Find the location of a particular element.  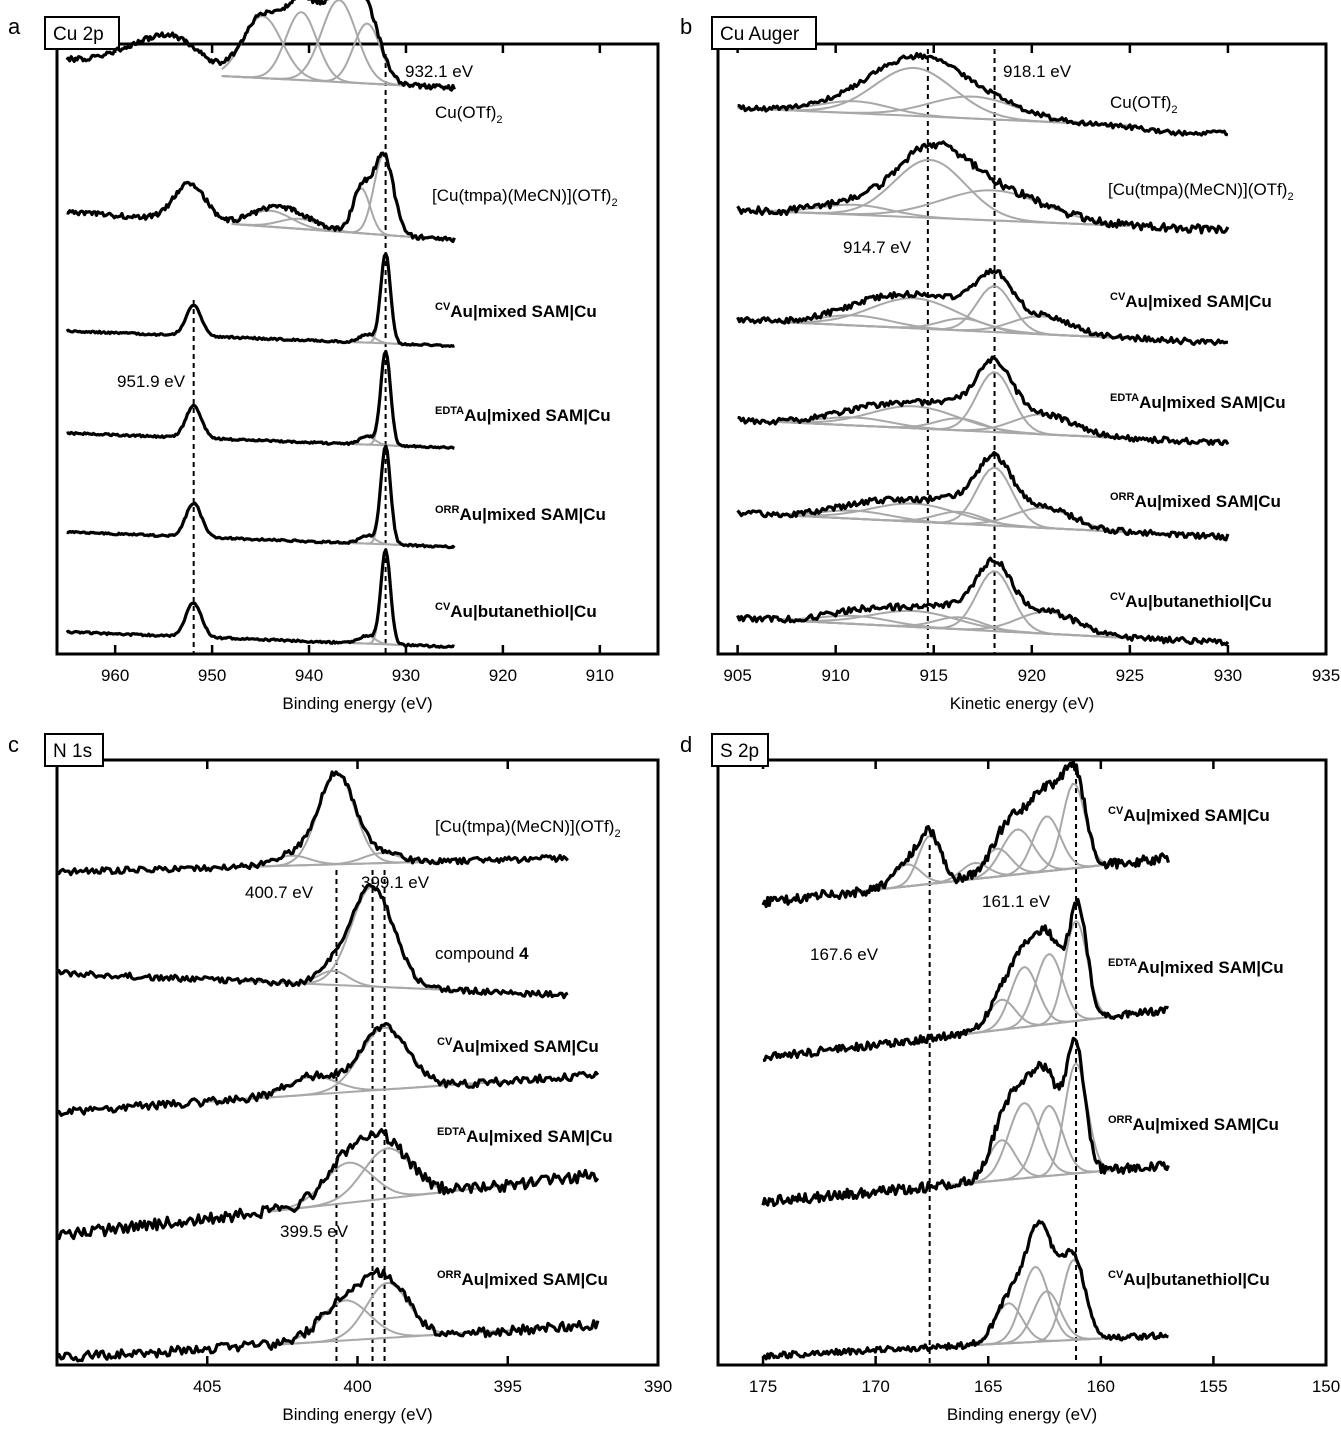

x-tick-label: 405 is located at coordinates (207, 1386).